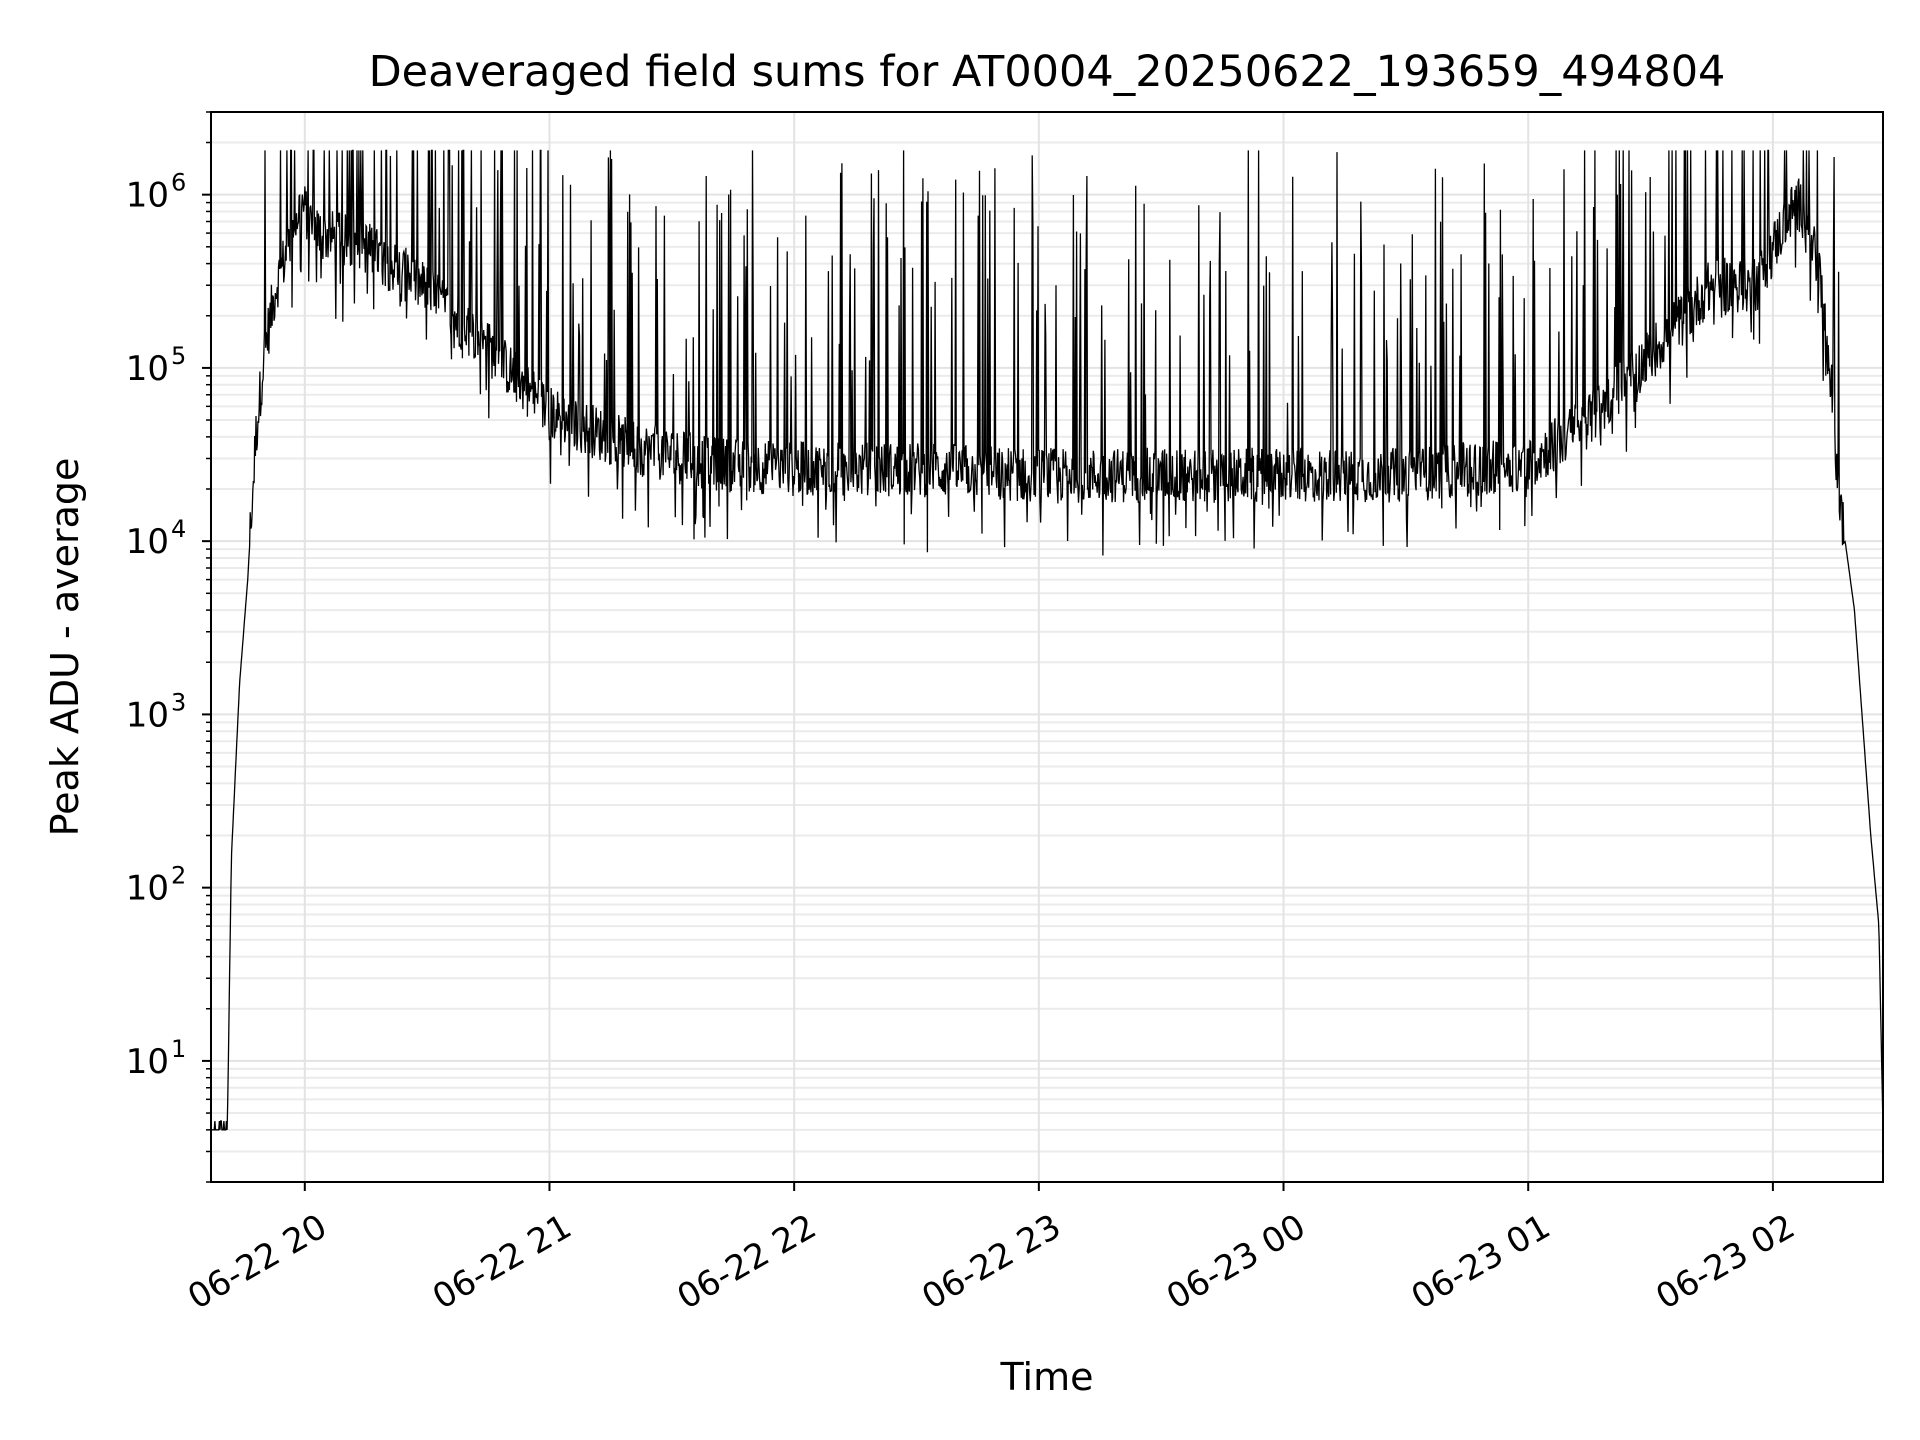 The width and height of the screenshot is (1920, 1440). What do you see at coordinates (178, 702) in the screenshot?
I see `y-tick-exponent: 3` at bounding box center [178, 702].